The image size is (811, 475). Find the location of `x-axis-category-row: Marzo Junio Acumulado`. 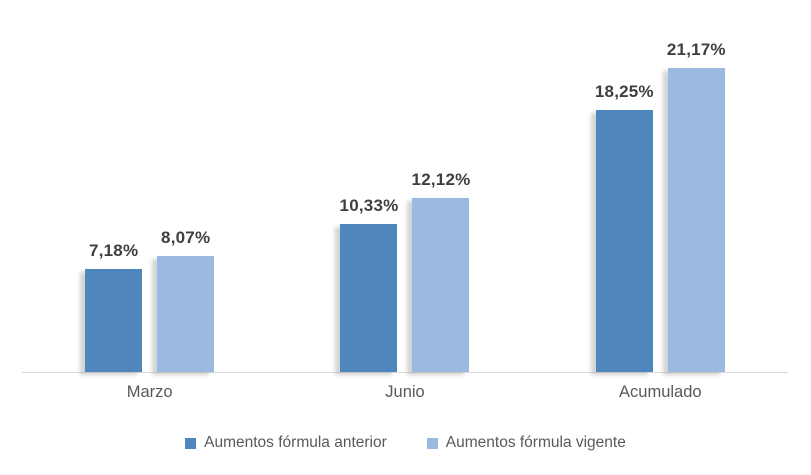

x-axis-category-row: Marzo Junio Acumulado is located at coordinates (405, 392).